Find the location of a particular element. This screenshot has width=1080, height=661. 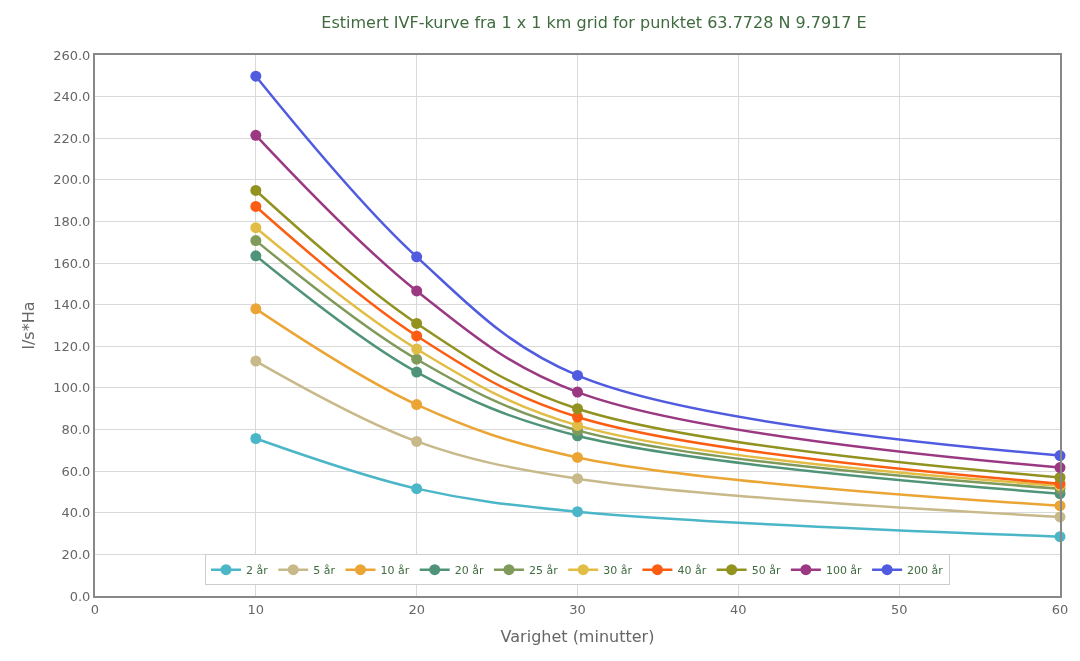

y-tick-label: 200.0 is located at coordinates (72, 180).